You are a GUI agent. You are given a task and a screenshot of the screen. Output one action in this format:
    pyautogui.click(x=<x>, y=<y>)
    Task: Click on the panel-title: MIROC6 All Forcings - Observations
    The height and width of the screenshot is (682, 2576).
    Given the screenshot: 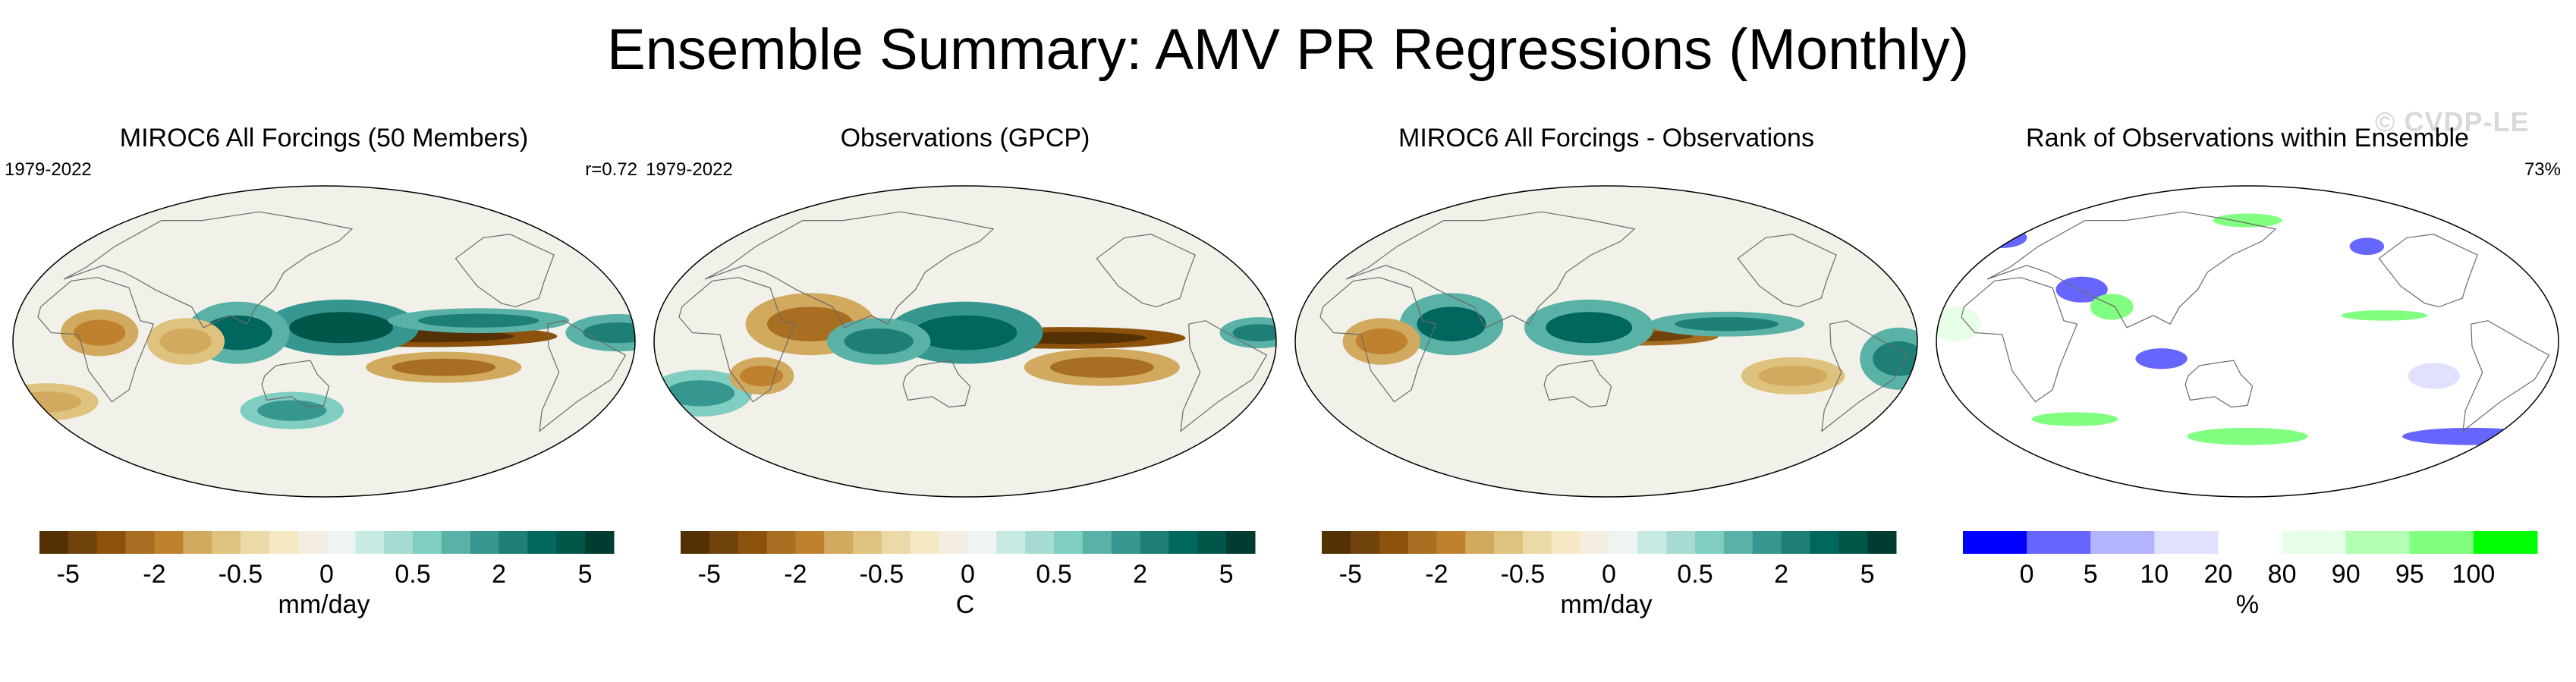 What is the action you would take?
    pyautogui.click(x=1606, y=138)
    